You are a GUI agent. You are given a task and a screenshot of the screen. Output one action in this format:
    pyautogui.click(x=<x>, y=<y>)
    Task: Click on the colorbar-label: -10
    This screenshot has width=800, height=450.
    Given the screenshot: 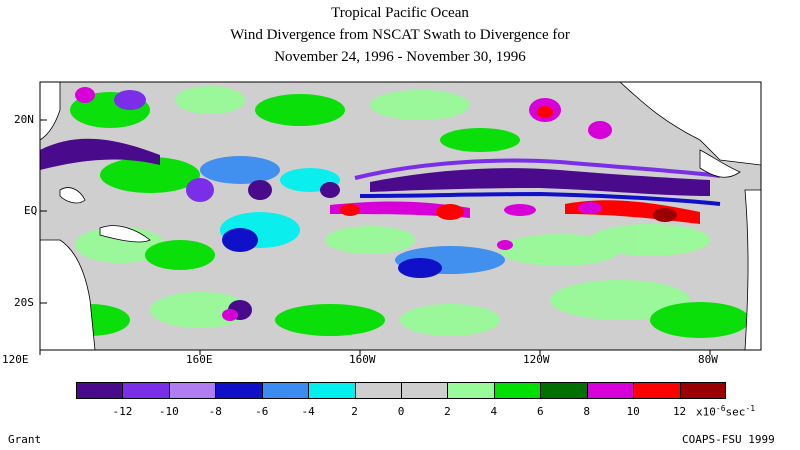 What is the action you would take?
    pyautogui.click(x=168, y=411)
    